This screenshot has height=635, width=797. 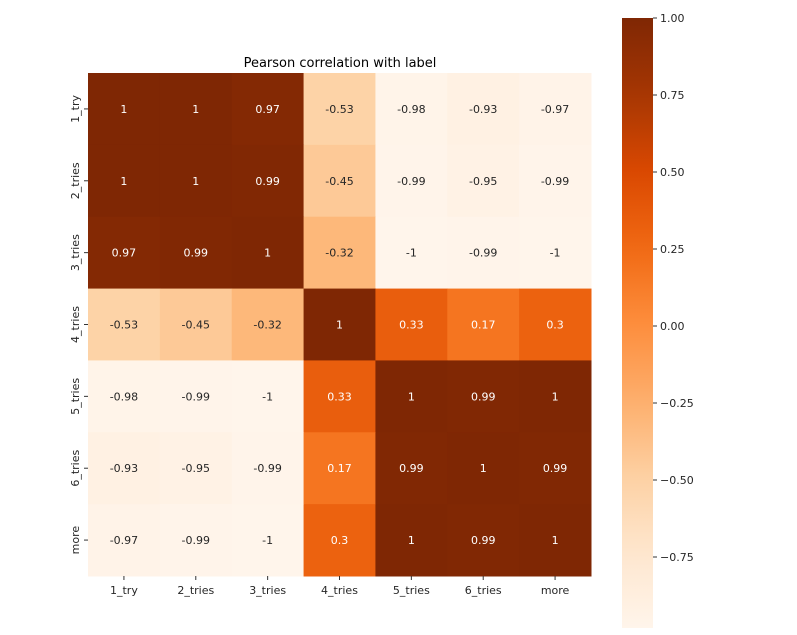 What do you see at coordinates (195, 590) in the screenshot?
I see `x-tick-label: 2_tries` at bounding box center [195, 590].